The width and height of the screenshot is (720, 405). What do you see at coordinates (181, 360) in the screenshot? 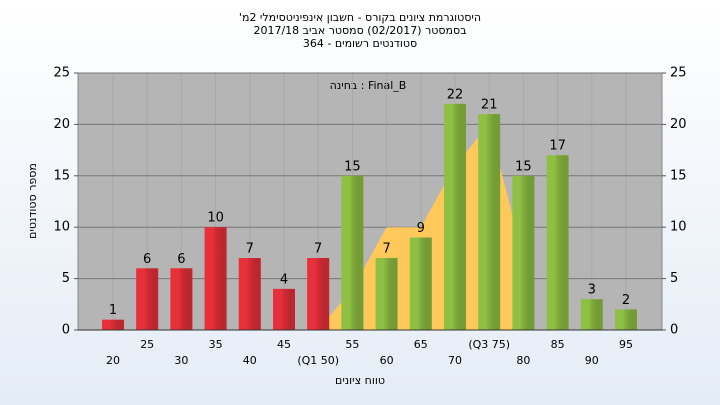
I see `x-tick-label: 30` at bounding box center [181, 360].